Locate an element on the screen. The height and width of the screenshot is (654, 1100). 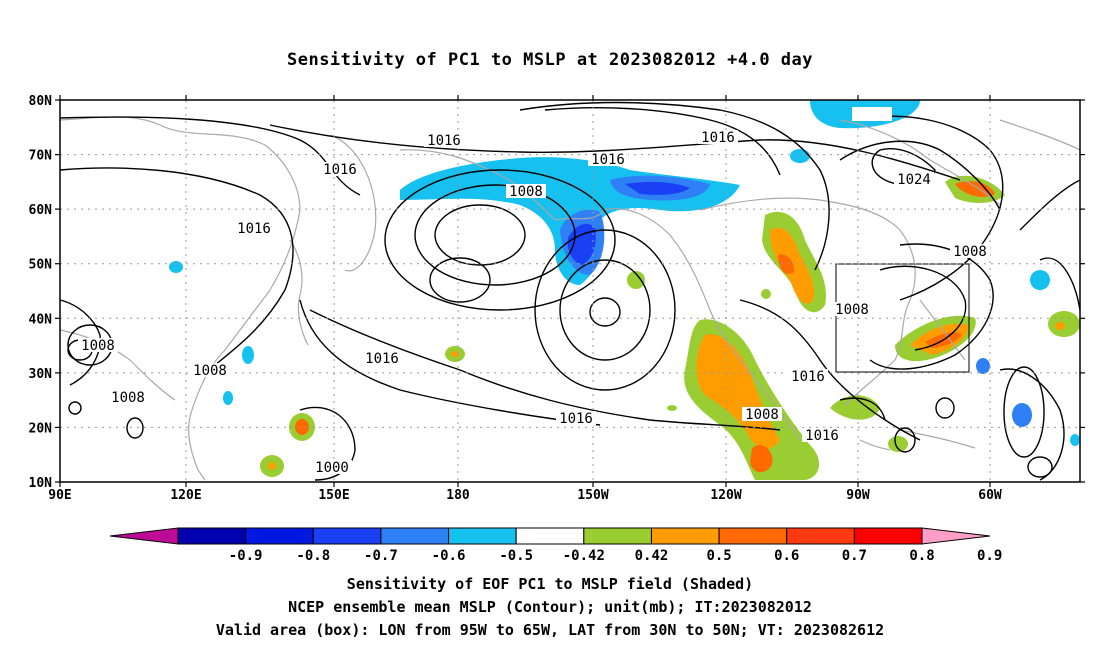
lon-label: 180 is located at coordinates (458, 495).